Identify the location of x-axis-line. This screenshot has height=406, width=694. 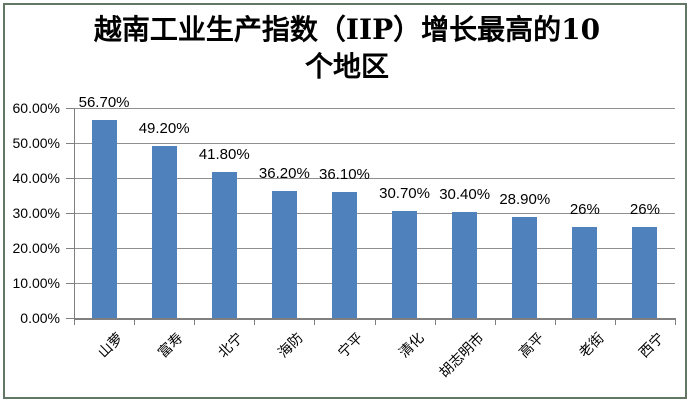
(374, 319).